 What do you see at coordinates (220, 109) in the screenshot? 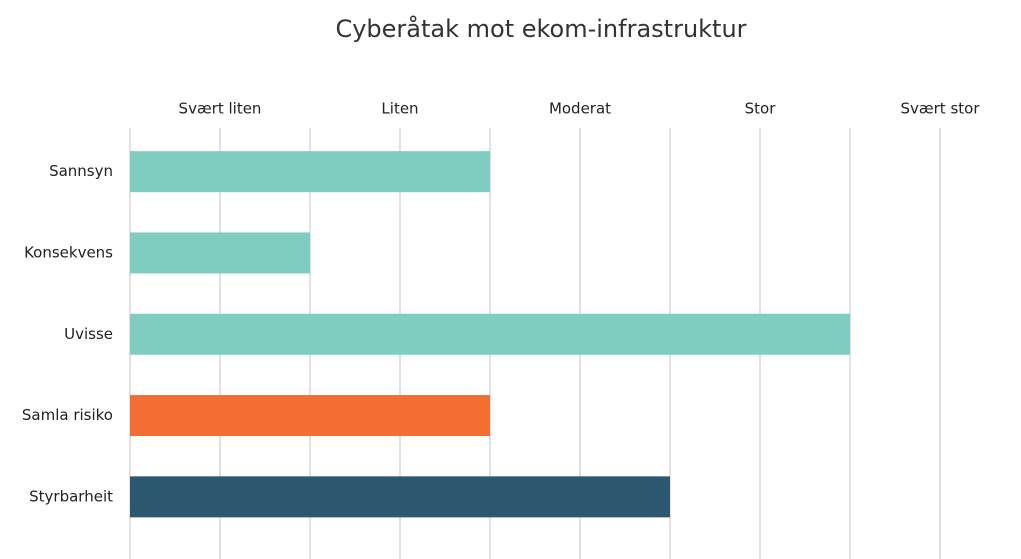
I see `x-tick-label: Svært liten` at bounding box center [220, 109].